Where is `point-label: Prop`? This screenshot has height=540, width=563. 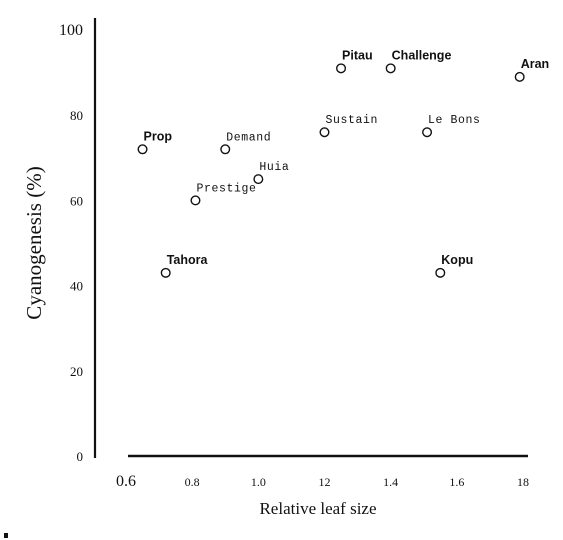
point-label: Prop is located at coordinates (158, 136).